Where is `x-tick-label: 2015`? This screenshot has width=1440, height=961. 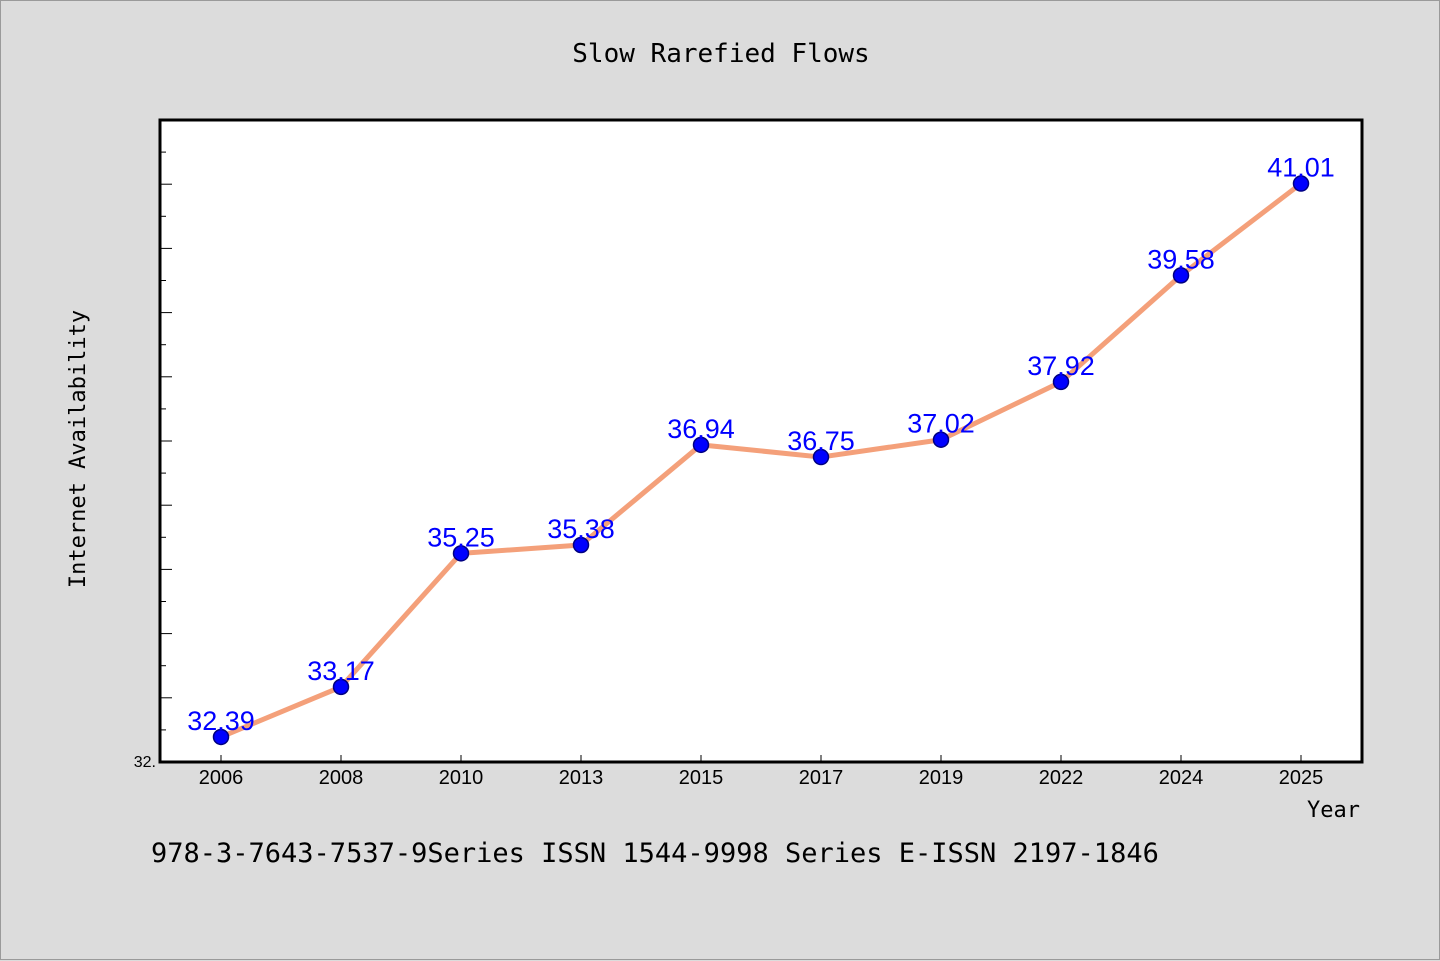 x-tick-label: 2015 is located at coordinates (701, 778).